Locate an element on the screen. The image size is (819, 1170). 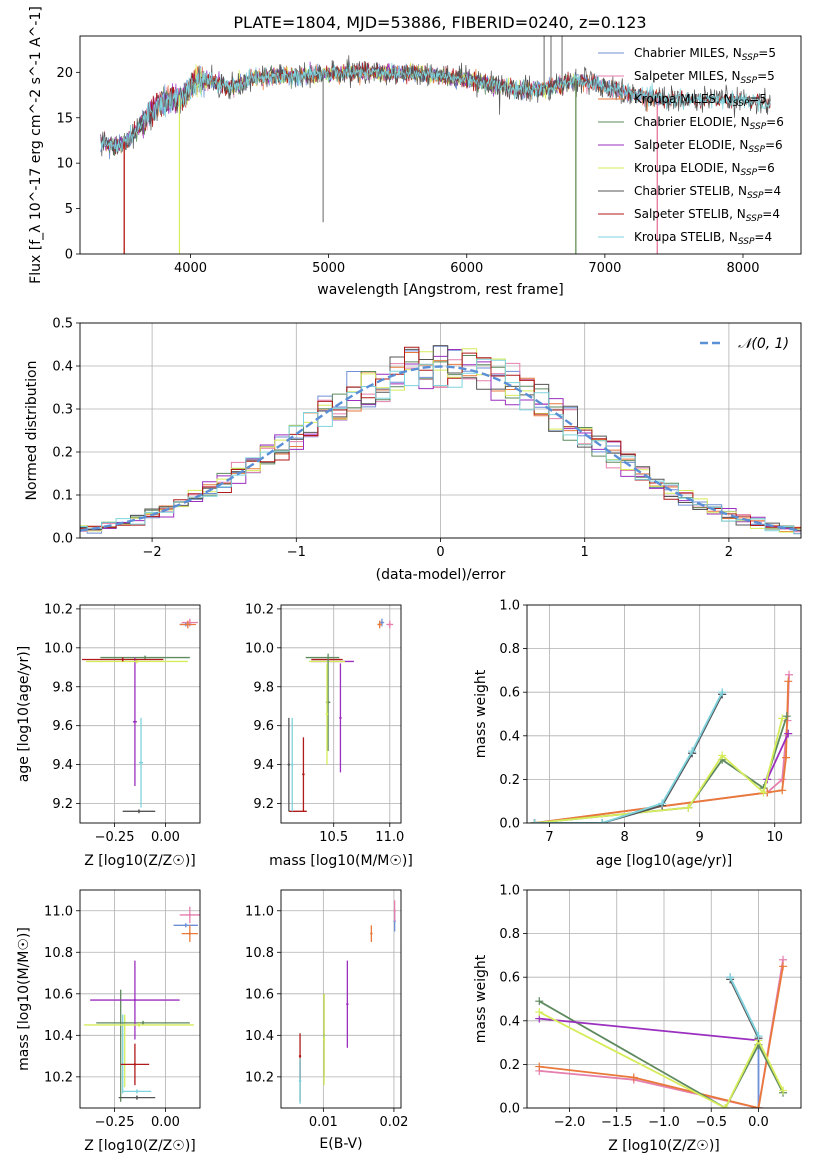
series-line-kroupa-miles is located at coordinates (662, 752).